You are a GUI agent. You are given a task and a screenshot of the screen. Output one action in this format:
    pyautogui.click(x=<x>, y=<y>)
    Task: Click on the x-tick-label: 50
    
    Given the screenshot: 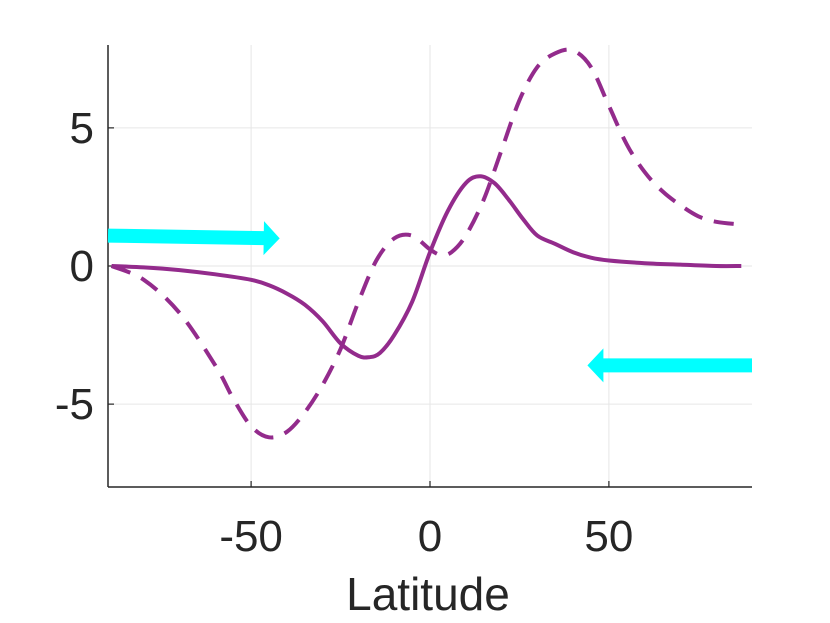 What is the action you would take?
    pyautogui.click(x=608, y=536)
    